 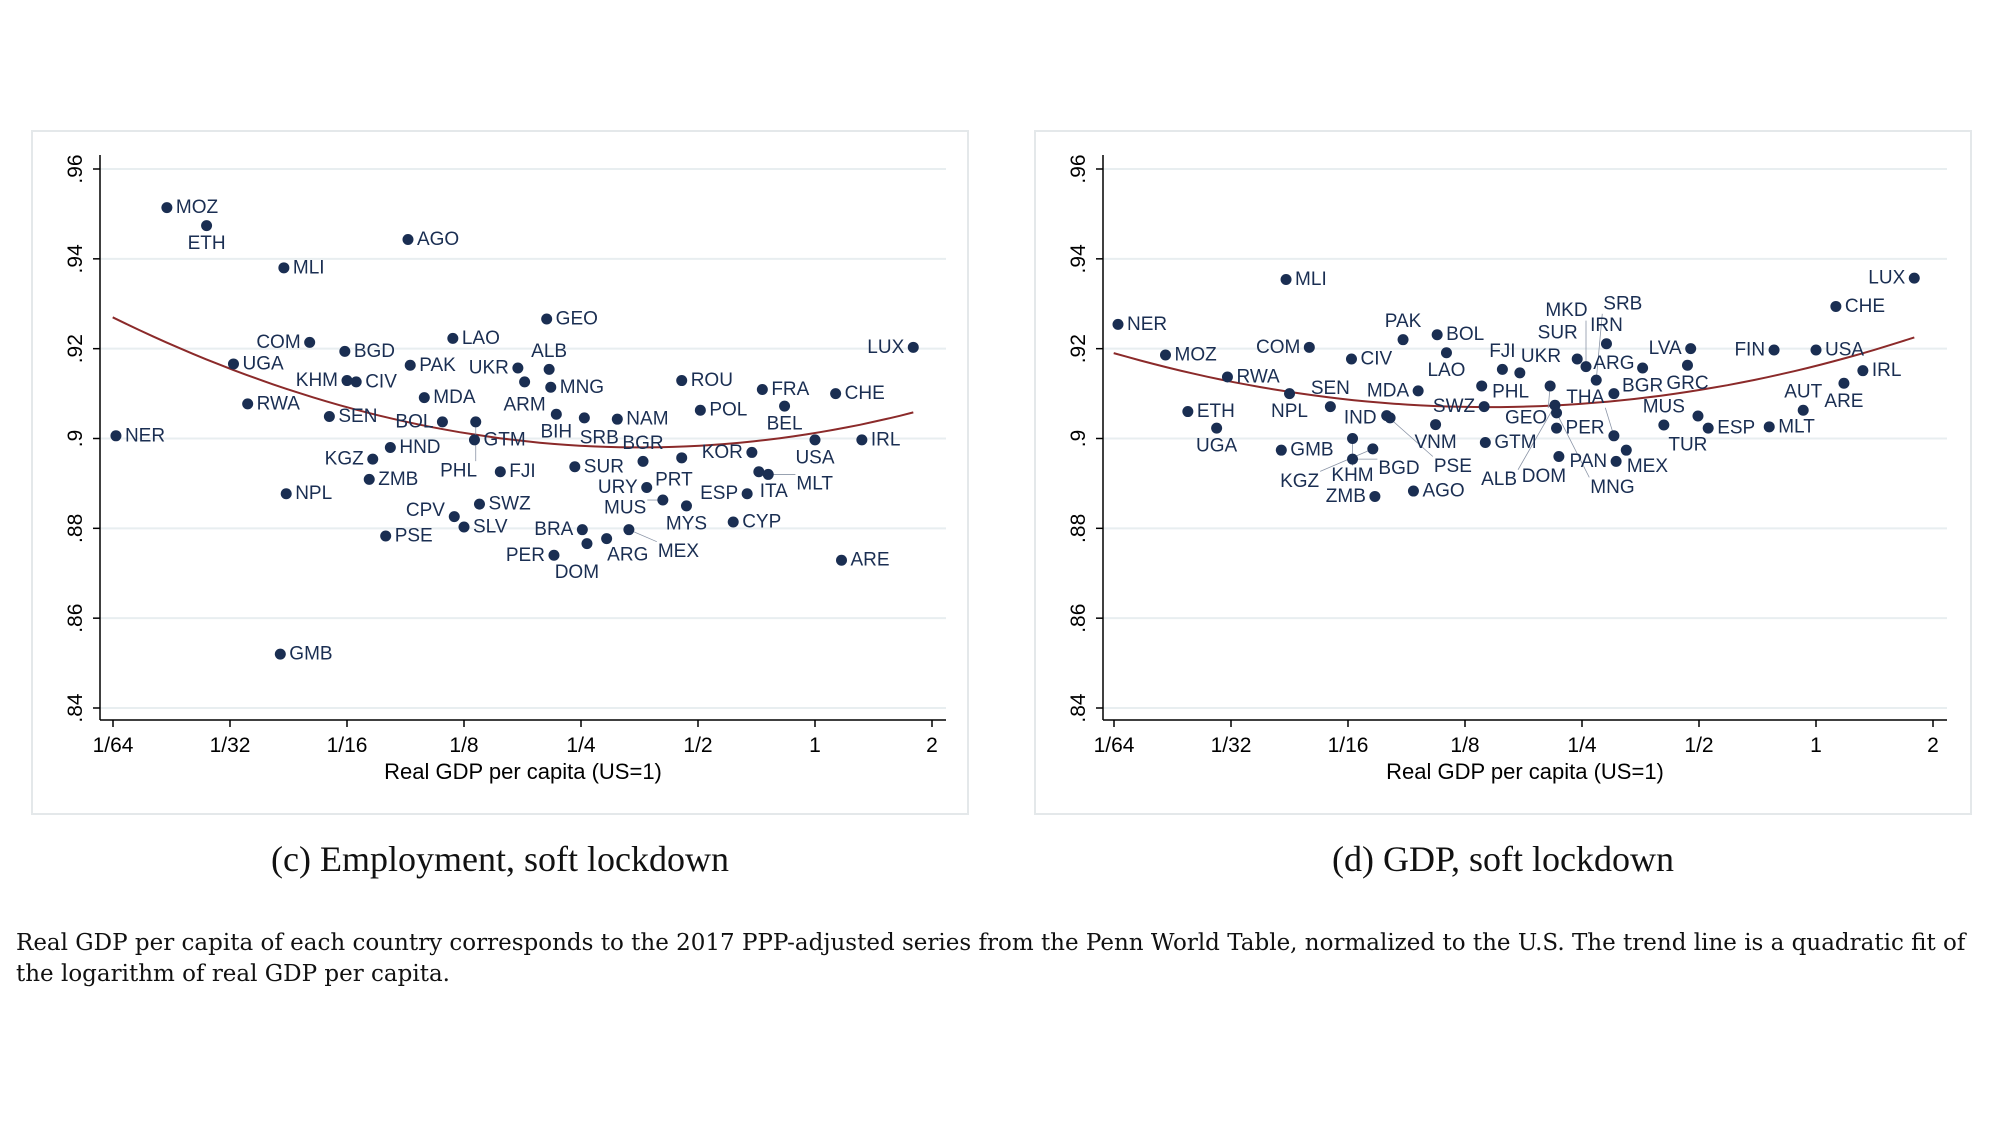 I want to click on point-label-BGD: BGD, so click(x=374, y=351).